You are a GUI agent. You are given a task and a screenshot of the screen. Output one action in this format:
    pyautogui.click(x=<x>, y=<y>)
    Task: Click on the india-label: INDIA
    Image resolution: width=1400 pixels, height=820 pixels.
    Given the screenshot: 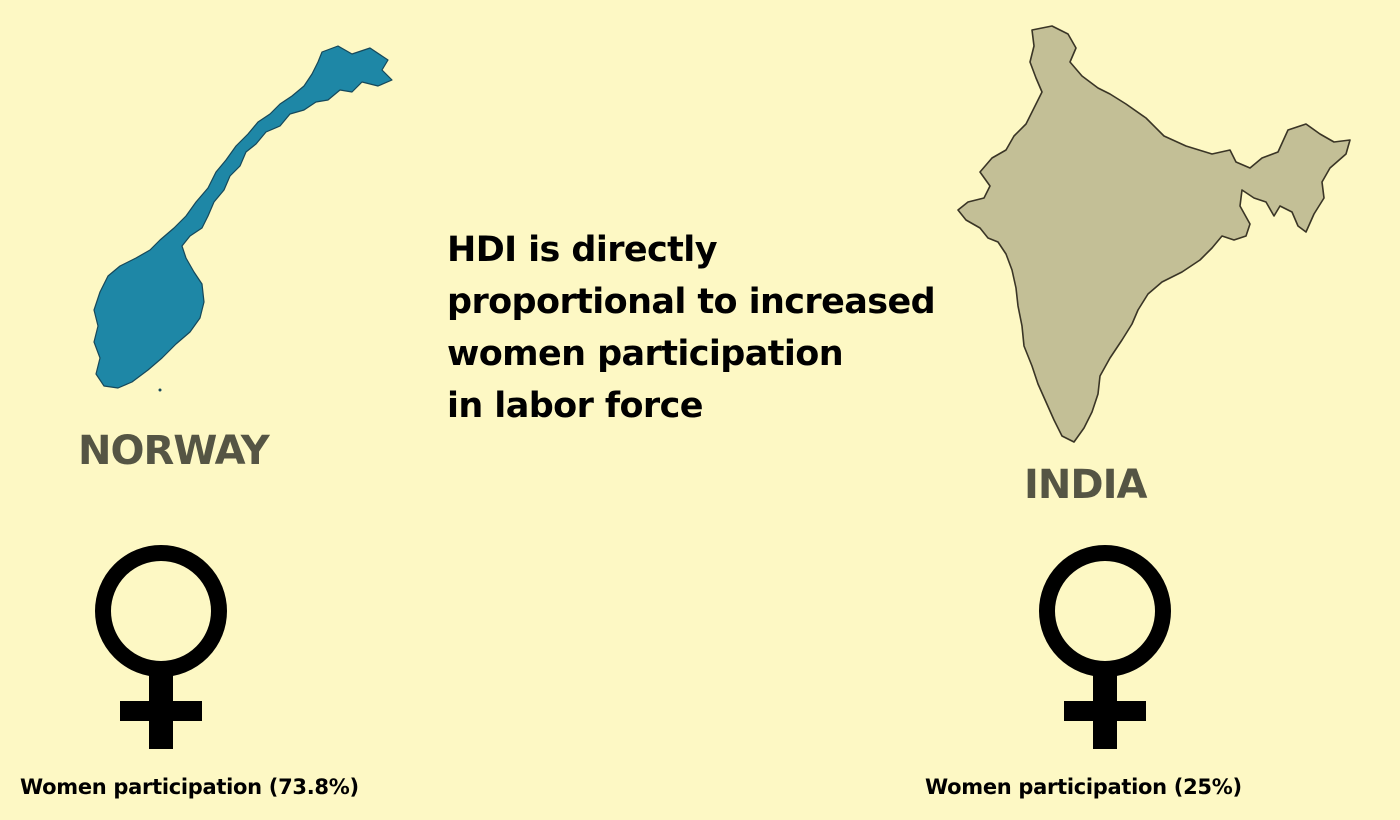 What is the action you would take?
    pyautogui.click(x=1085, y=485)
    